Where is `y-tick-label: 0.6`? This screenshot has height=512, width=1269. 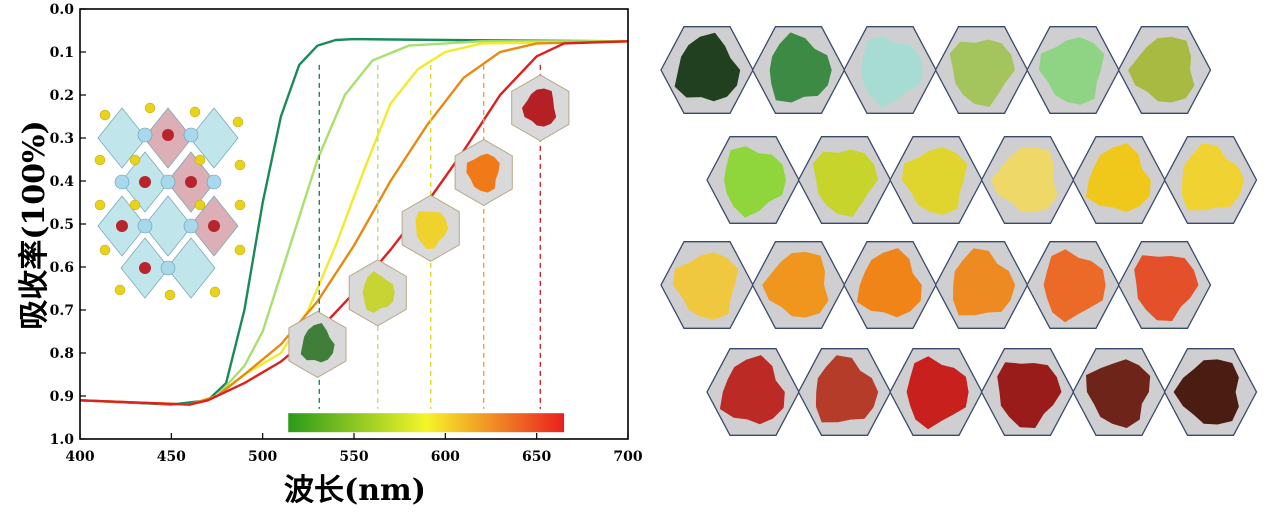 y-tick-label: 0.6 is located at coordinates (62, 268).